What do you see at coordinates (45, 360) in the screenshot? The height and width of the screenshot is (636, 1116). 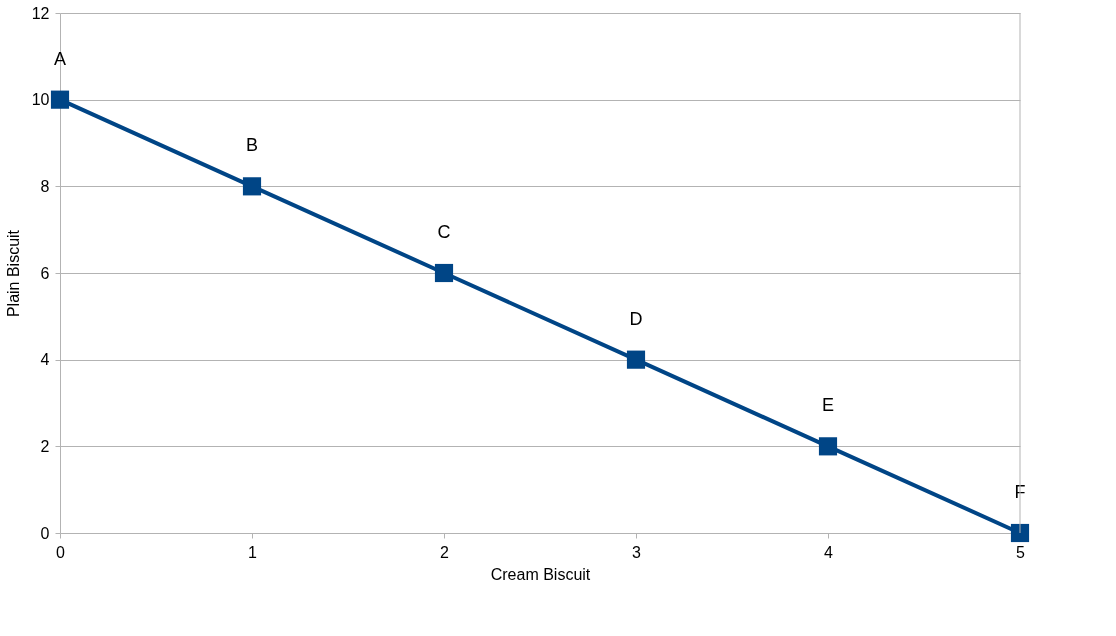 I see `y-tick-label: 4` at bounding box center [45, 360].